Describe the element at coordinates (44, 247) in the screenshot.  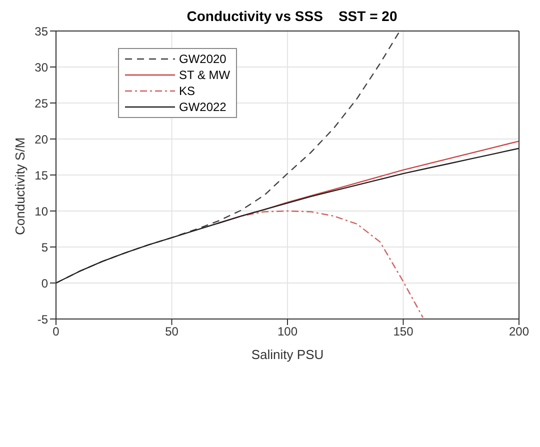
I see `y-tick-label: 5` at that location.